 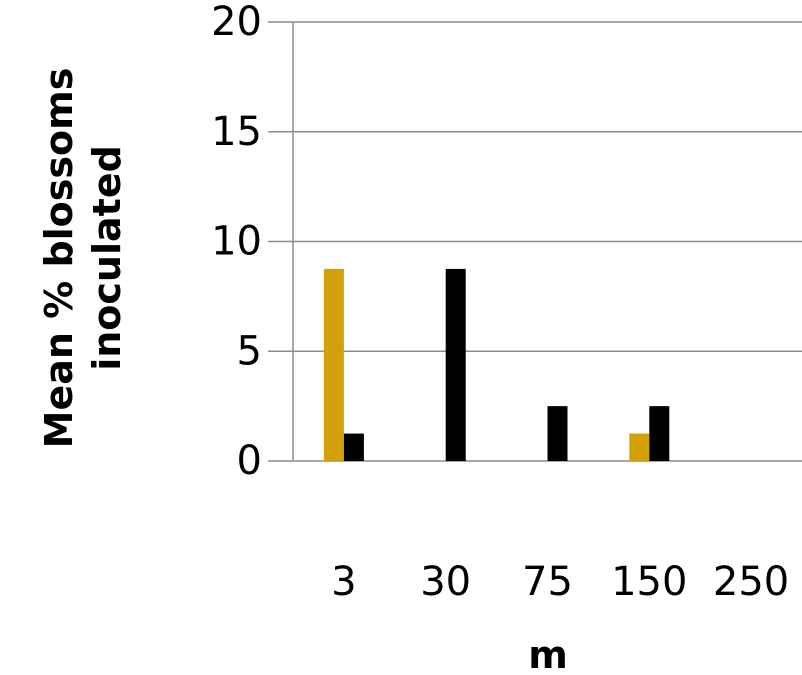 What do you see at coordinates (236, 22) in the screenshot?
I see `y-tick-label: 20` at bounding box center [236, 22].